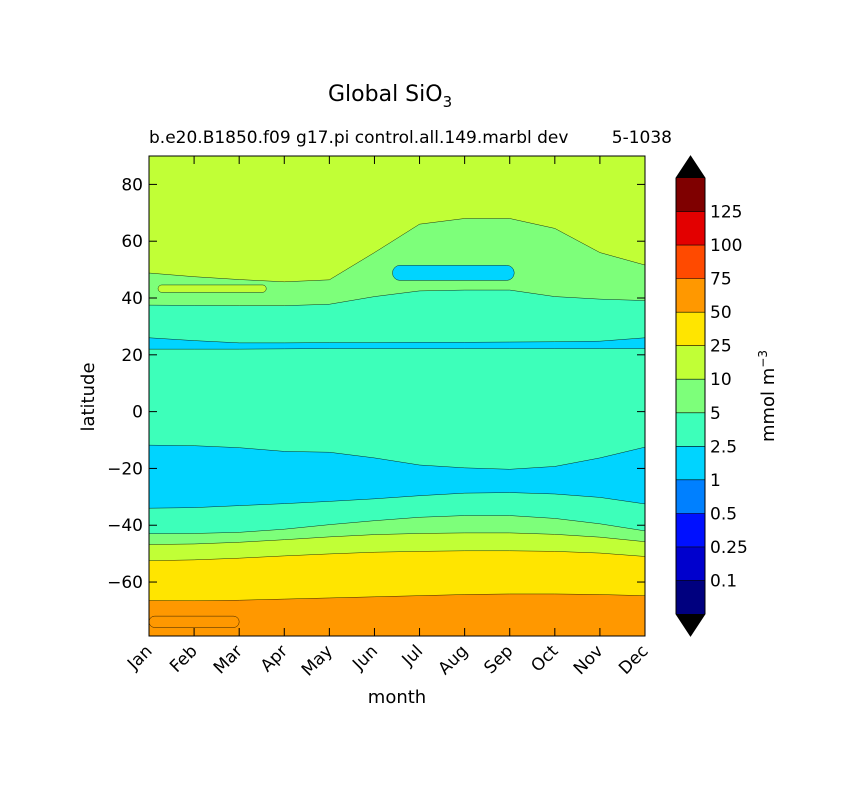 This screenshot has height=788, width=859. I want to click on colorbar-level-0: 0.1, so click(723, 581).